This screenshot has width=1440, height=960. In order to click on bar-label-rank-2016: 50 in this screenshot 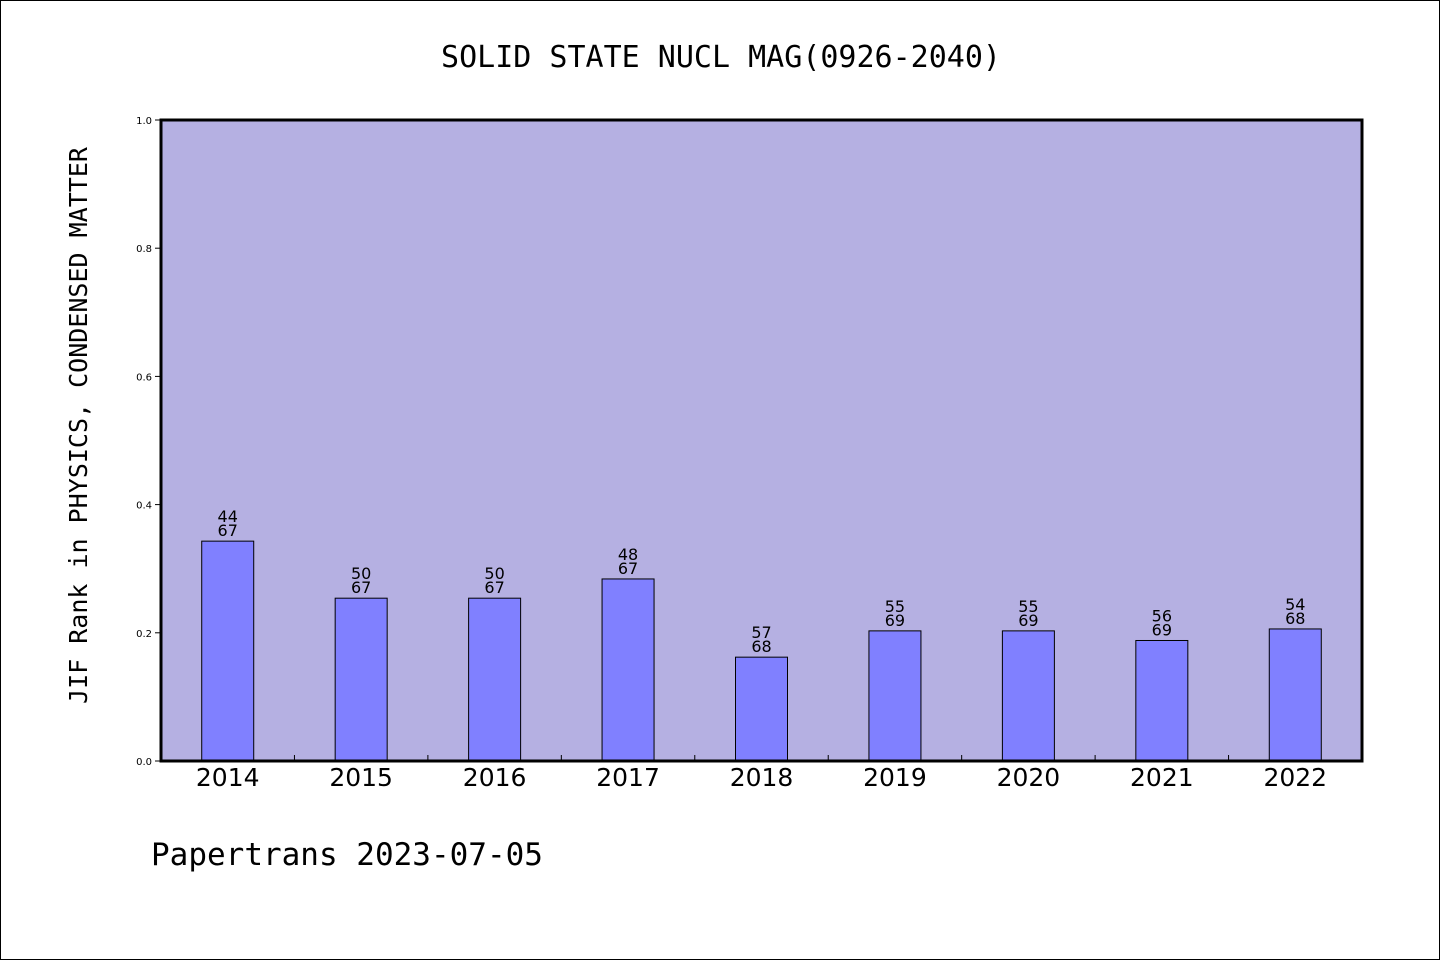, I will do `click(494, 573)`.